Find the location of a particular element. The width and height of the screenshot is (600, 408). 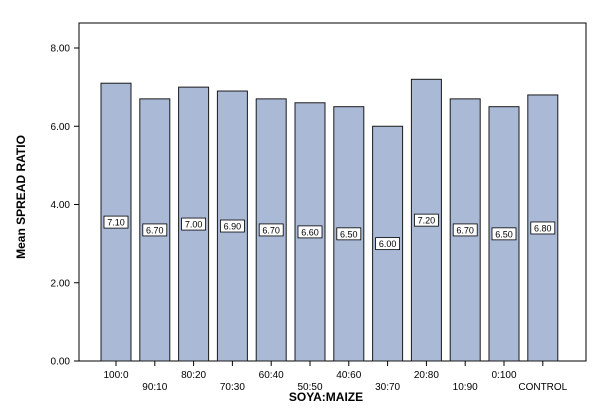

y-tick-label: 6.00 is located at coordinates (61, 127).